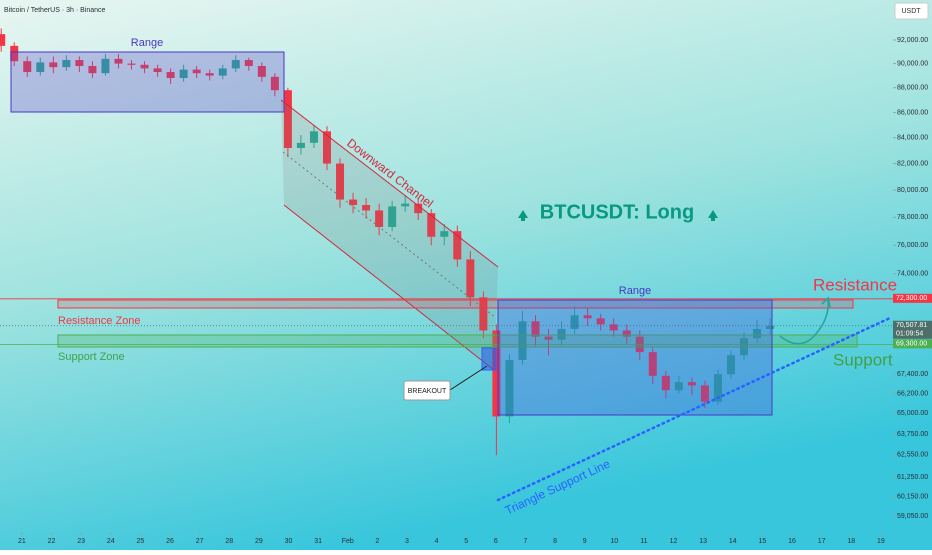  Describe the element at coordinates (912, 413) in the screenshot. I see `y-tick-label: 65,000.00` at that location.